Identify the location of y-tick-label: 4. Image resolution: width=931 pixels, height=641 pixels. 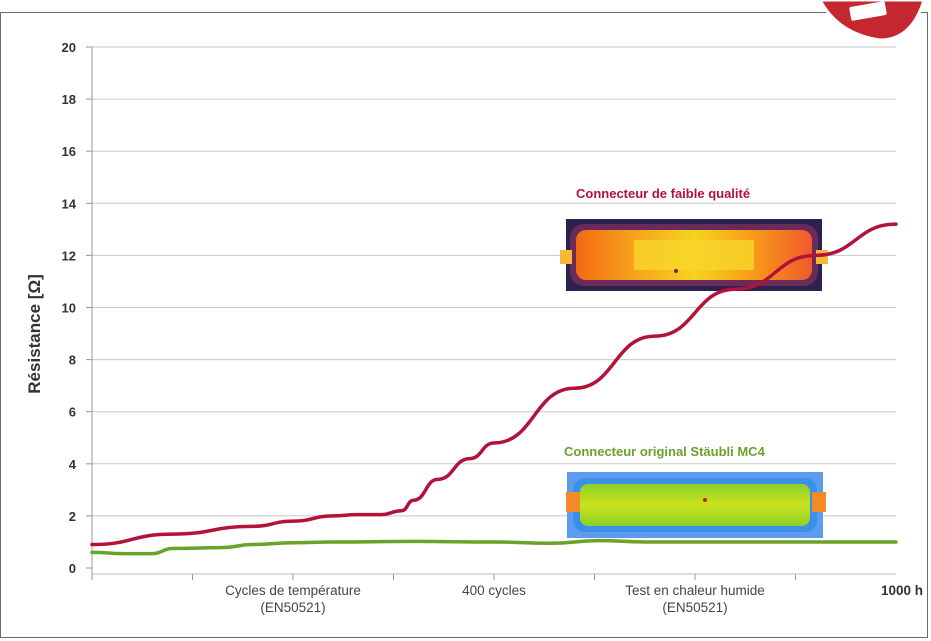
(73, 464).